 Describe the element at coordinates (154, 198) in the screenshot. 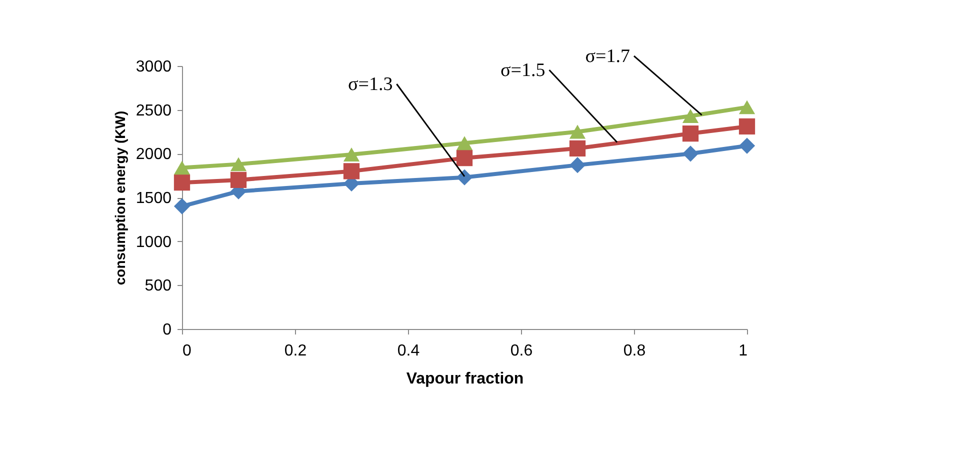

I see `y-tick-label: 1500` at that location.